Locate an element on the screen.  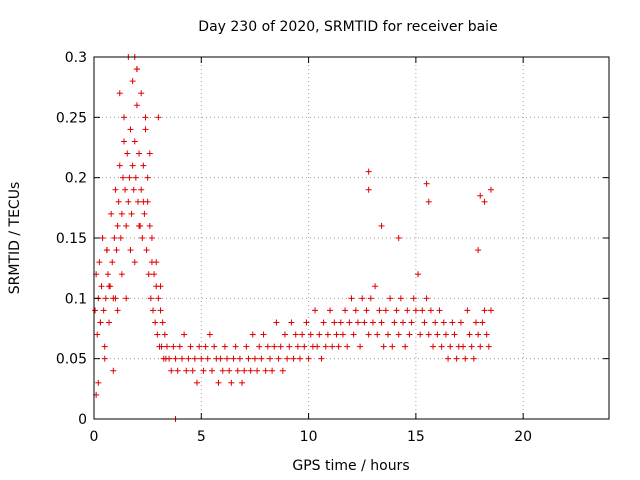
y-axis-label: SRMTID / TECUs is located at coordinates (15, 238).